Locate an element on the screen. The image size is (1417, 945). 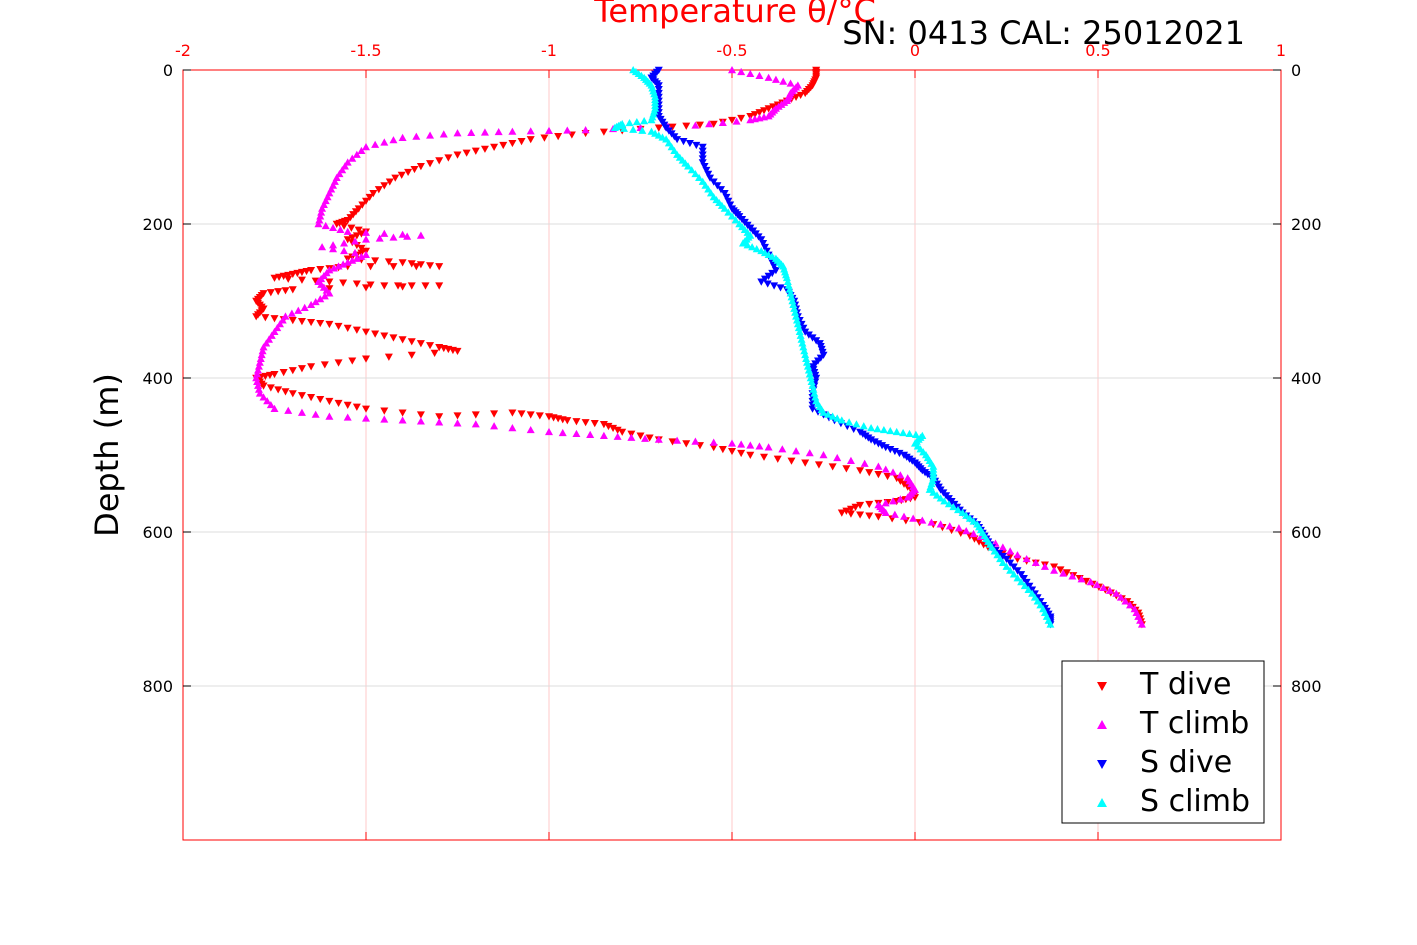
y-tick-label-right: 400 is located at coordinates (1306, 378).